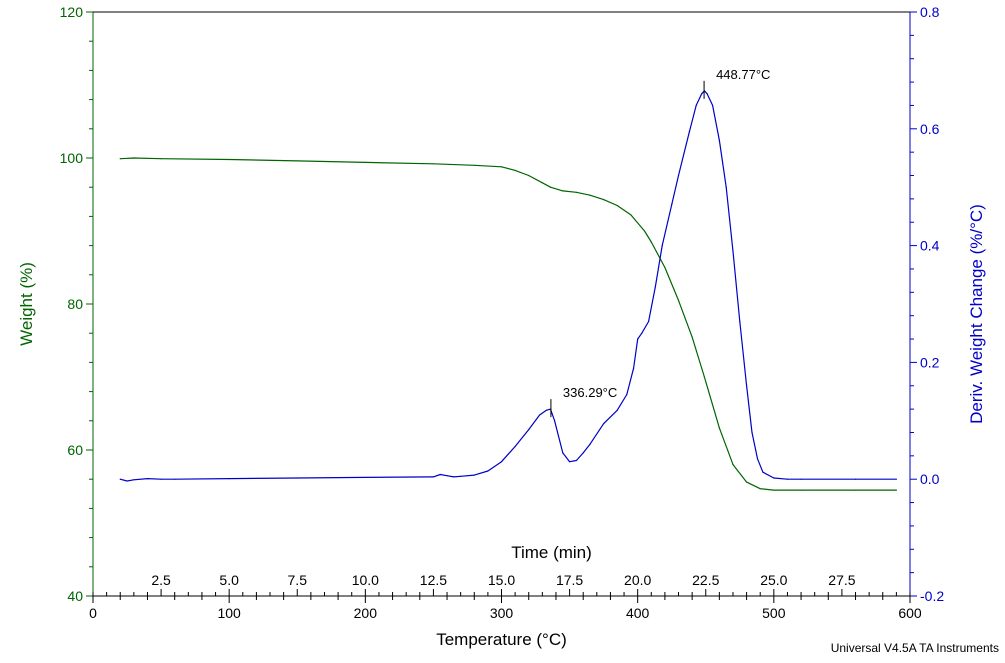 The width and height of the screenshot is (1005, 663). Describe the element at coordinates (75, 450) in the screenshot. I see `left-tick-label: 60` at that location.